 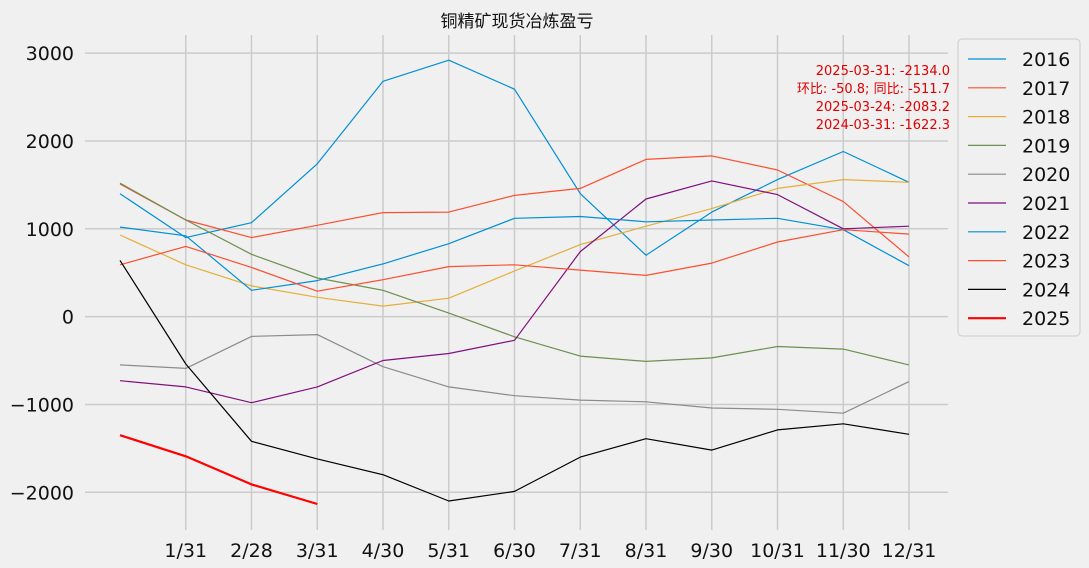 I want to click on y-tick-label: 1000, so click(x=50, y=230).